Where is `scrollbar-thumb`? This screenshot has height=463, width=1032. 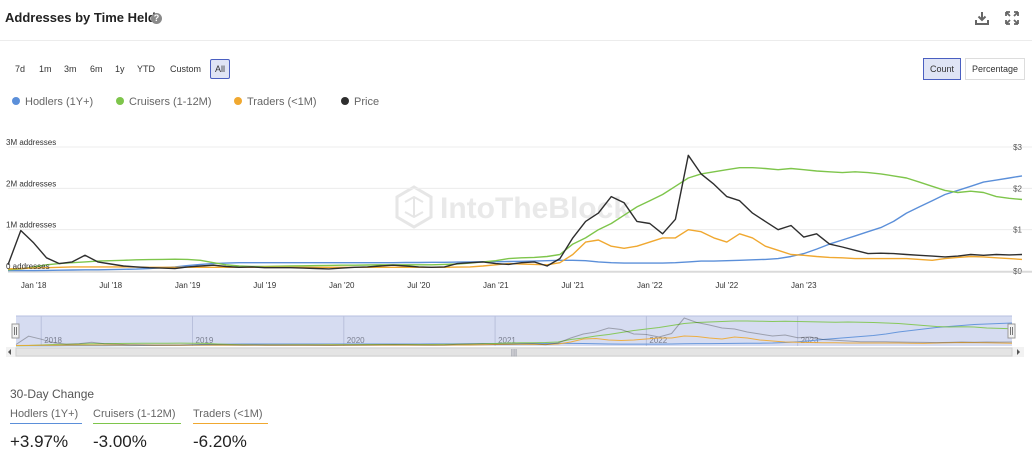 scrollbar-thumb is located at coordinates (514, 352).